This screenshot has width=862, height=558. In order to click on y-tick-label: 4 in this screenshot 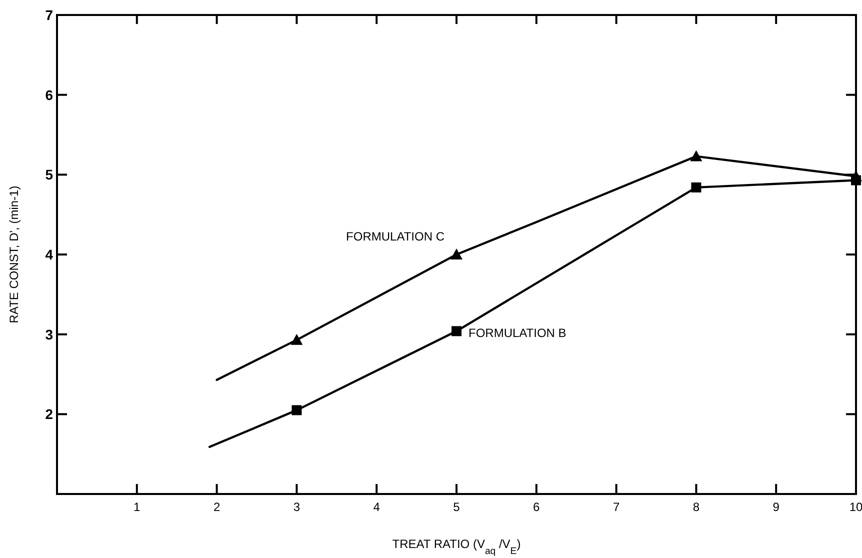, I will do `click(49, 254)`.